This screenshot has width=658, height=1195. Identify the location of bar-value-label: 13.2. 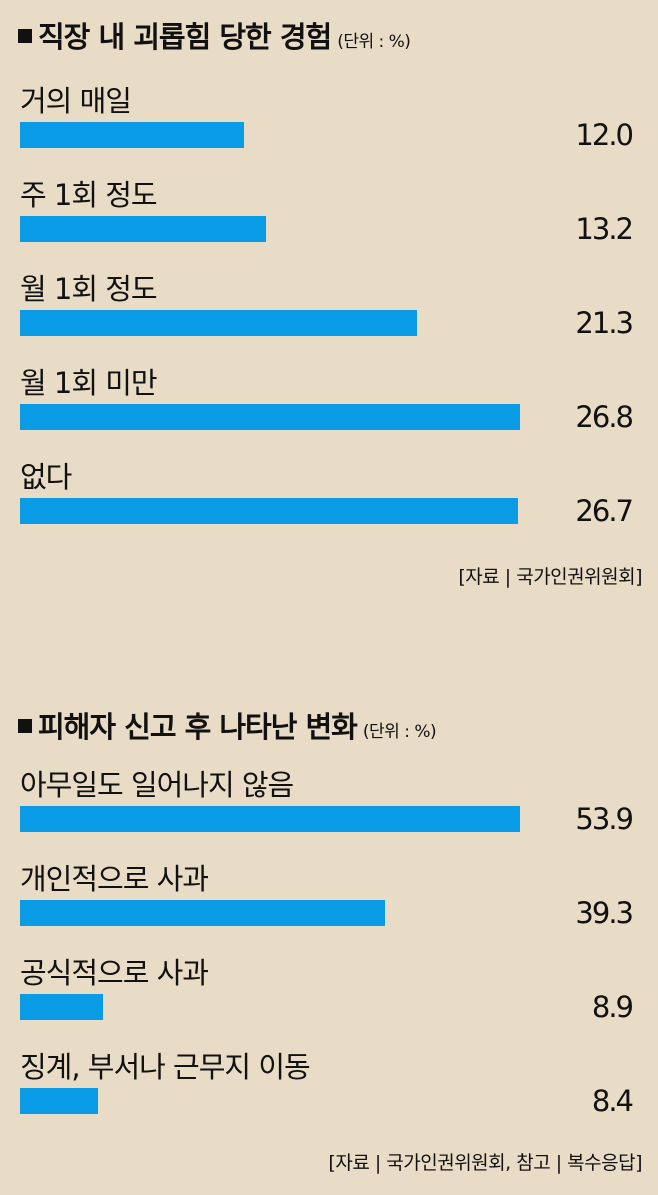
(604, 229).